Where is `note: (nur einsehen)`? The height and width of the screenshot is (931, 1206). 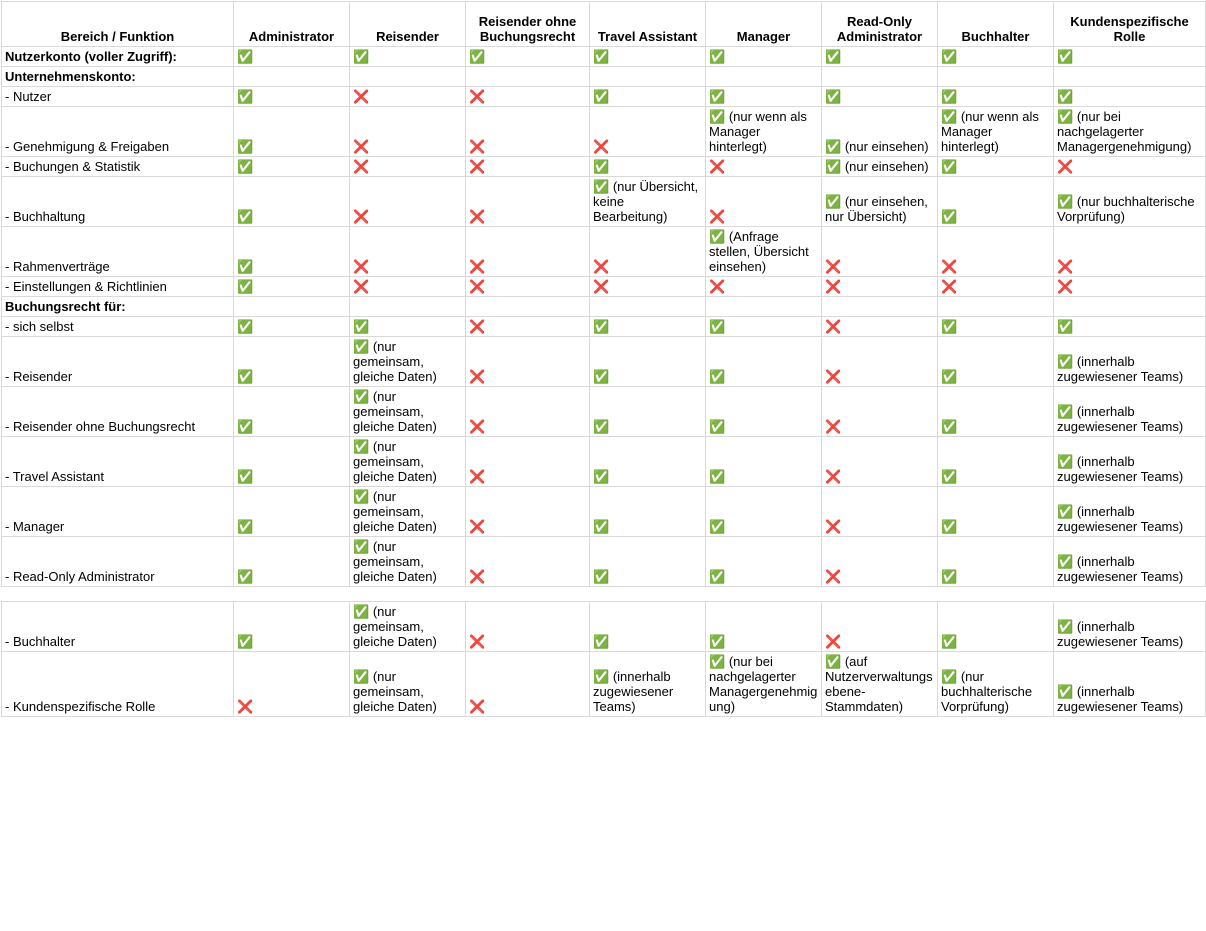
note: (nur einsehen) is located at coordinates (886, 166).